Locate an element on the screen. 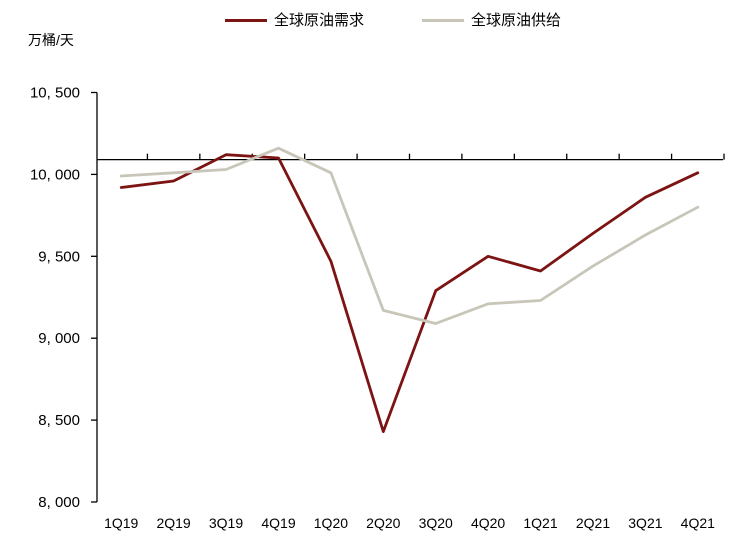 The image size is (738, 552). x-tick-label: 1Q19 is located at coordinates (121, 523).